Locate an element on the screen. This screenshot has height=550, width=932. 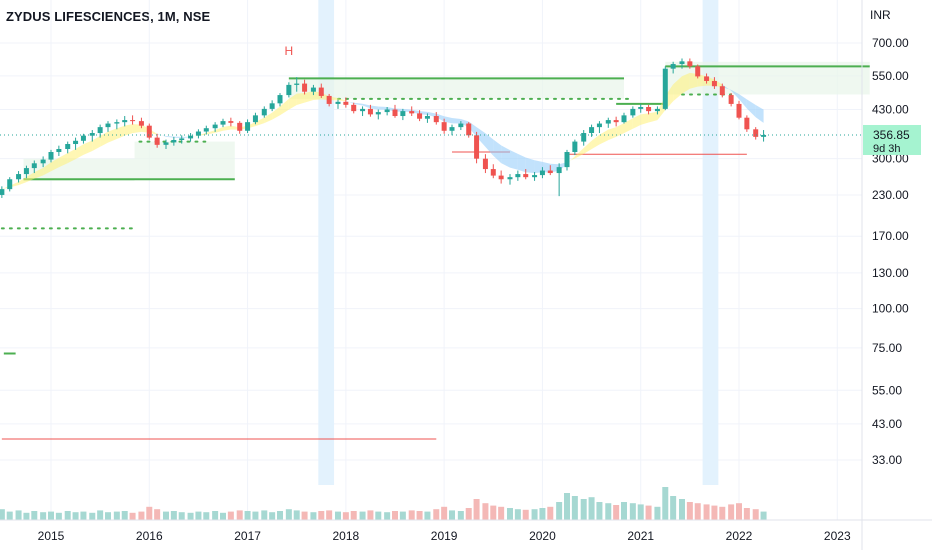
volume-bars is located at coordinates (383, 503).